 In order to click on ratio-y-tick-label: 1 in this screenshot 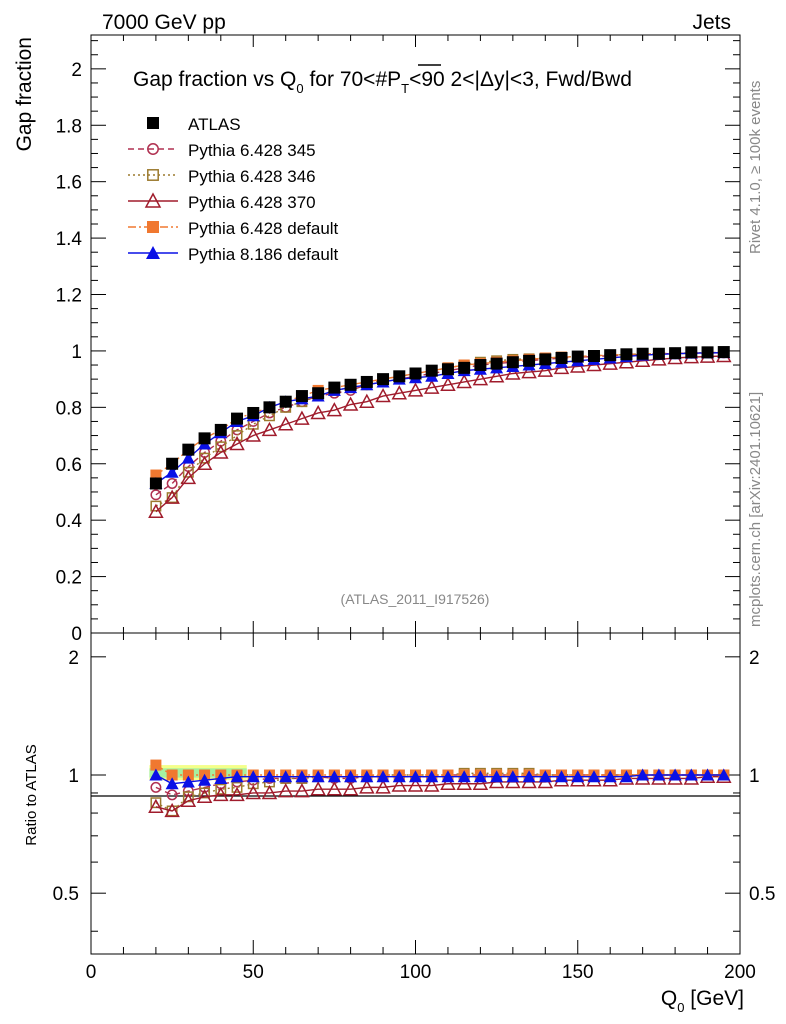, I will do `click(73, 776)`.